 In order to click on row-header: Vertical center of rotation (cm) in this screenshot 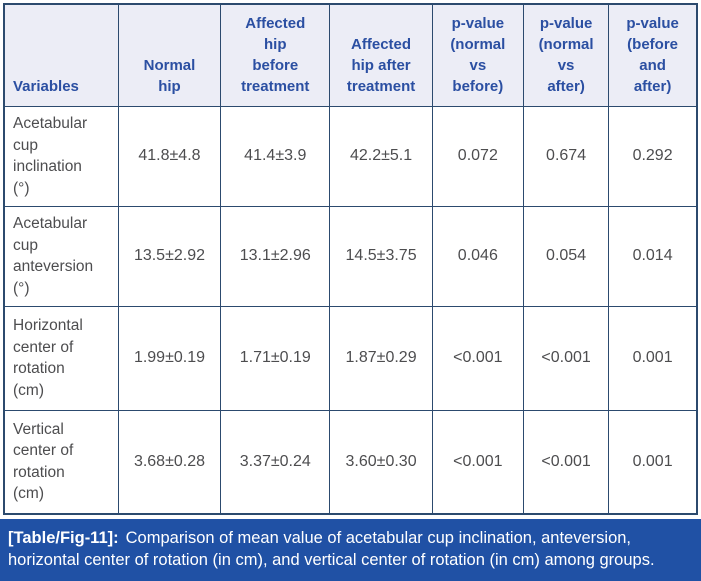, I will do `click(61, 462)`.